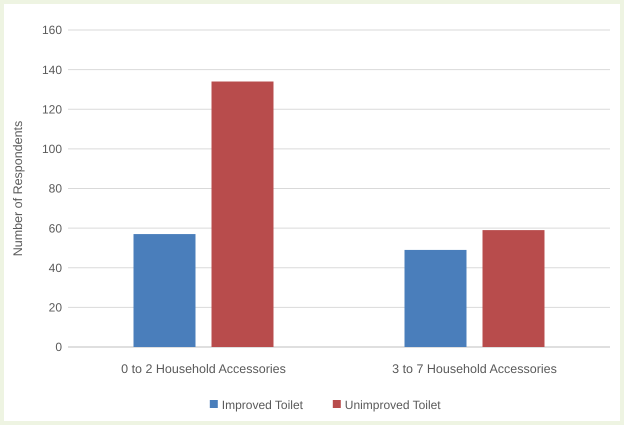  I want to click on y-tick-label: 160, so click(52, 30).